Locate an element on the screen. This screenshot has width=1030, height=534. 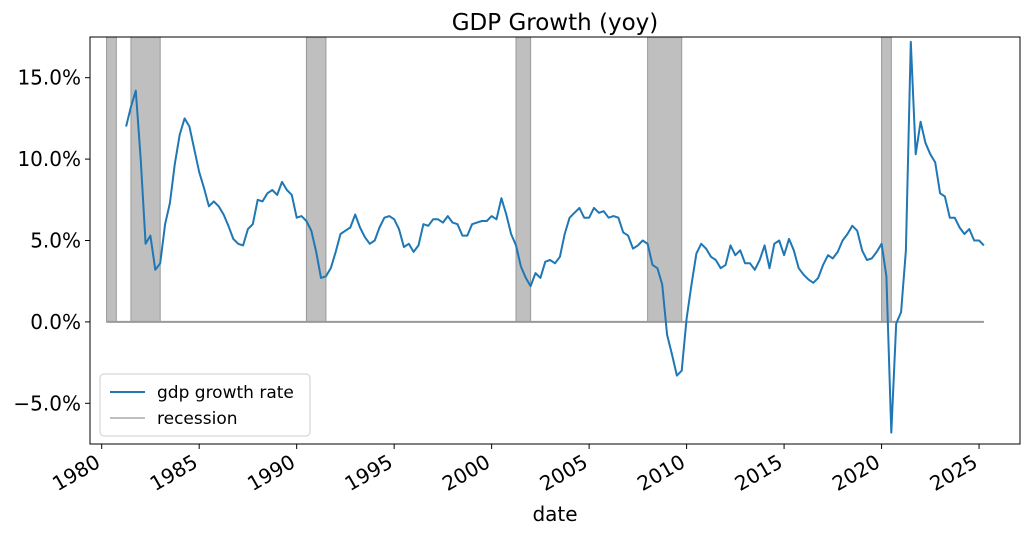
legend: gdp growth rate recession is located at coordinates (205, 405).